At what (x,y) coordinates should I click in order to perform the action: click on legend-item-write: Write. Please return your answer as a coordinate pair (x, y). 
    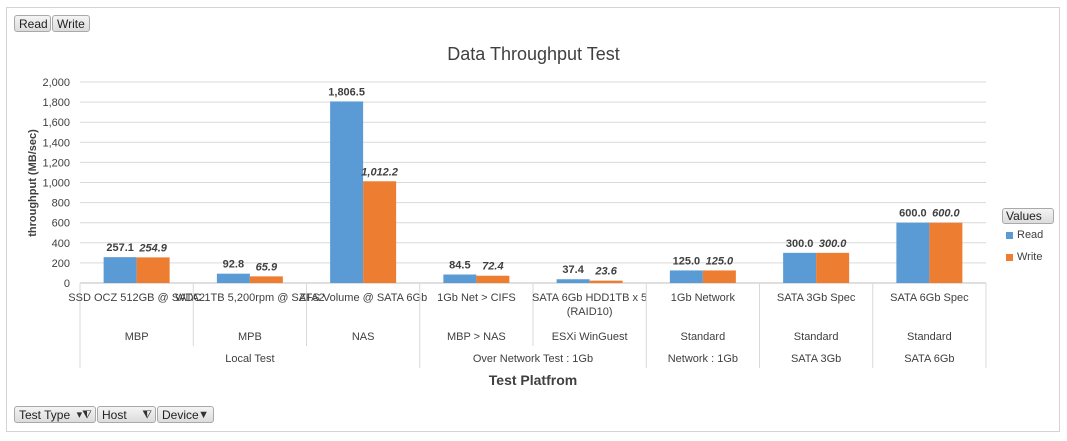
    Looking at the image, I should click on (1024, 257).